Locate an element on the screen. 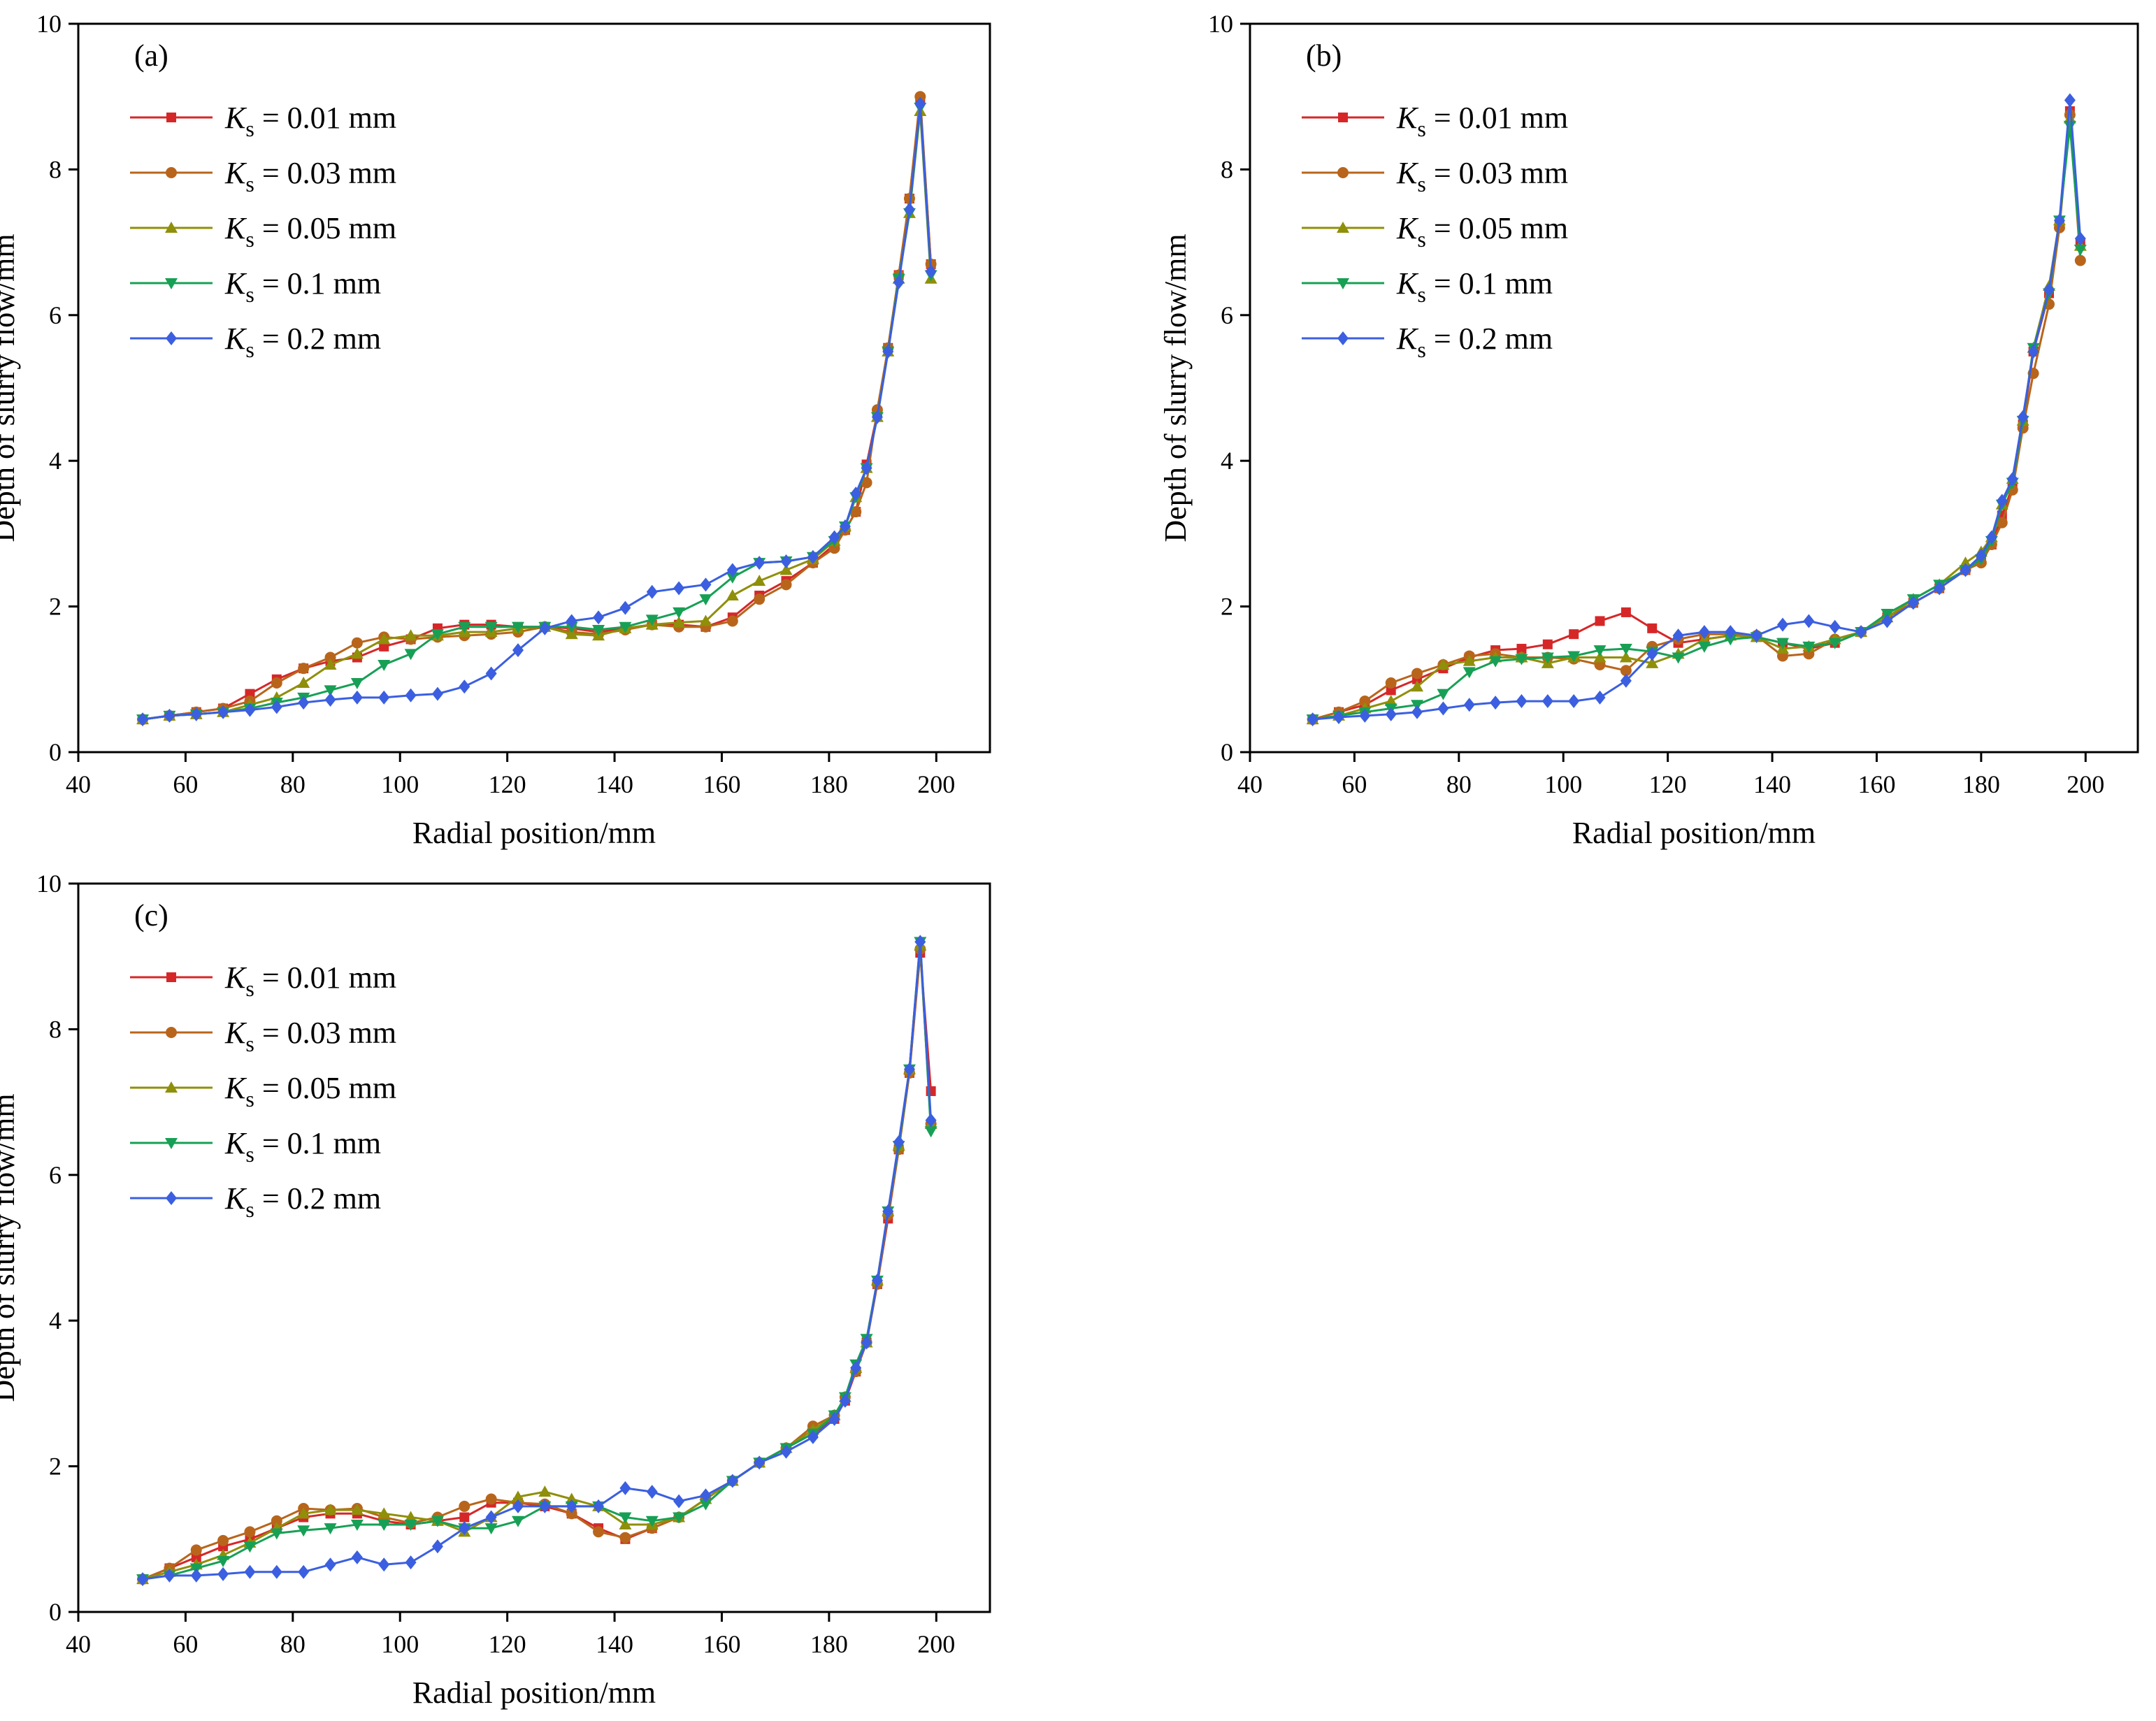 This screenshot has height=1721, width=2156. legend-entry: Ks = 0.03 mm is located at coordinates (310, 1036).